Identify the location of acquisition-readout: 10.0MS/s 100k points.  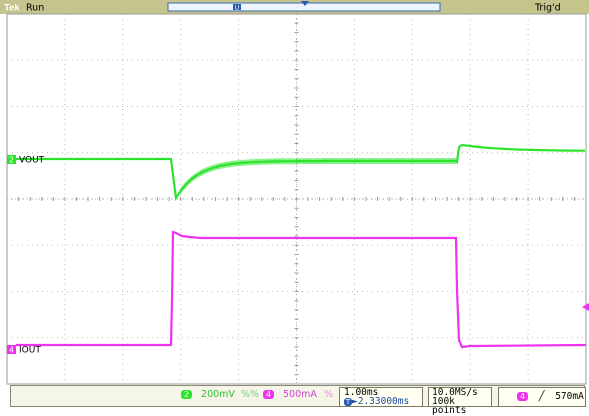
(460, 401).